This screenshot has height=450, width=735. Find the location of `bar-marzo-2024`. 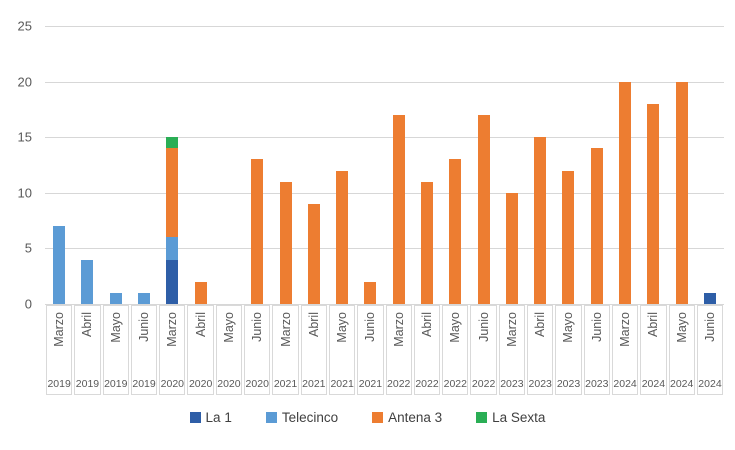

bar-marzo-2024 is located at coordinates (625, 165).